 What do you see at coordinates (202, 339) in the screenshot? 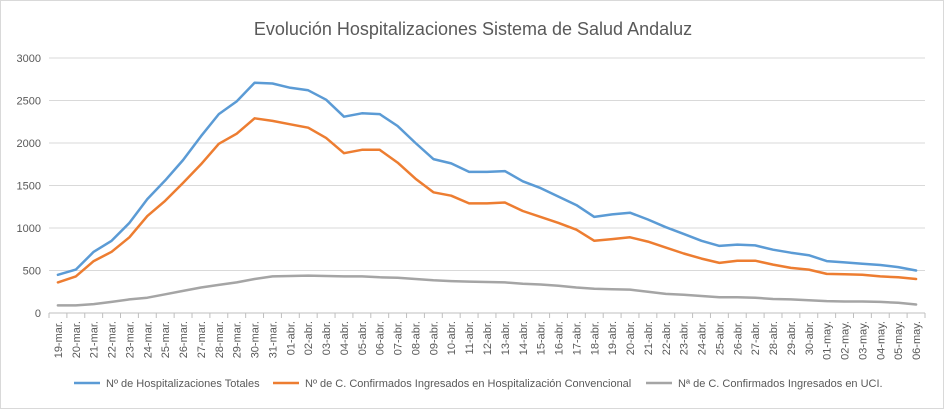
I see `x-tick-label: 27-mar.` at bounding box center [202, 339].